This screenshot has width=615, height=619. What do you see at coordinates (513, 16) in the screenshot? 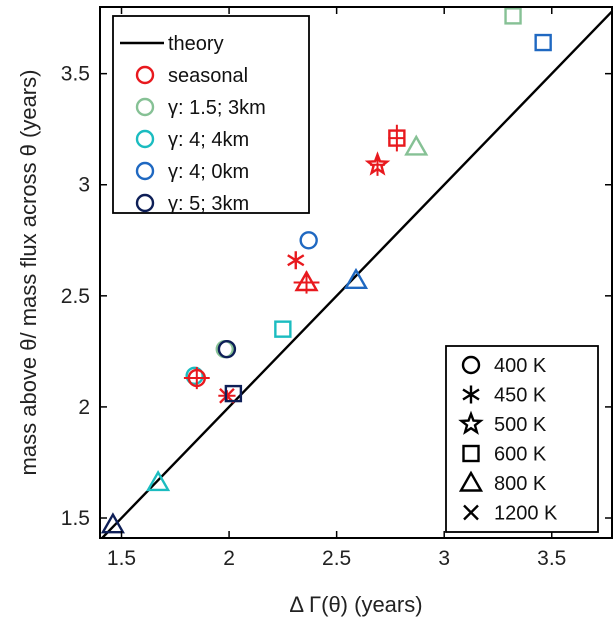
I see `data-point-g15_3-square` at bounding box center [513, 16].